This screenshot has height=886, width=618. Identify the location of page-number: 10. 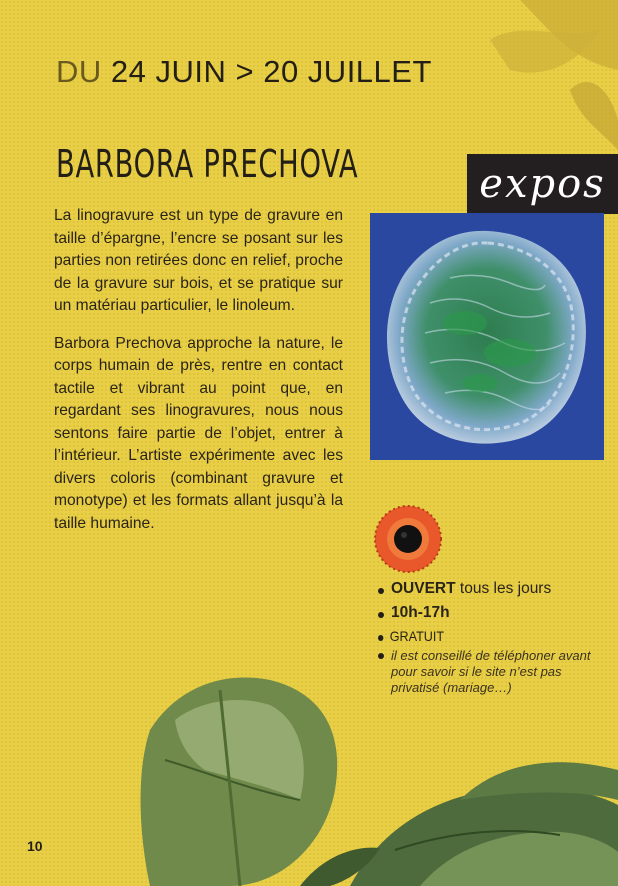
(35, 846).